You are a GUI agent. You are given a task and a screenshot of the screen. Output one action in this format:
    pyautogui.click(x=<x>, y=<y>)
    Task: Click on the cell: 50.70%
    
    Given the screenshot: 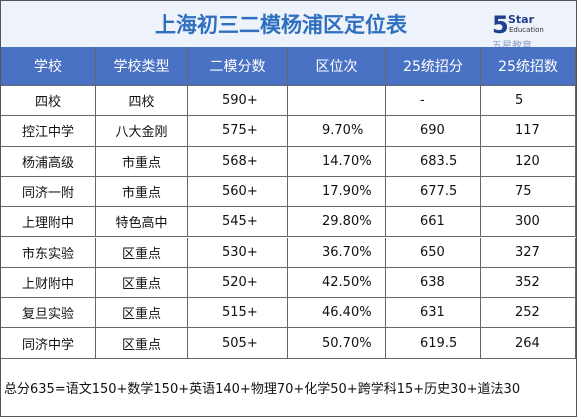 What is the action you would take?
    pyautogui.click(x=337, y=343)
    